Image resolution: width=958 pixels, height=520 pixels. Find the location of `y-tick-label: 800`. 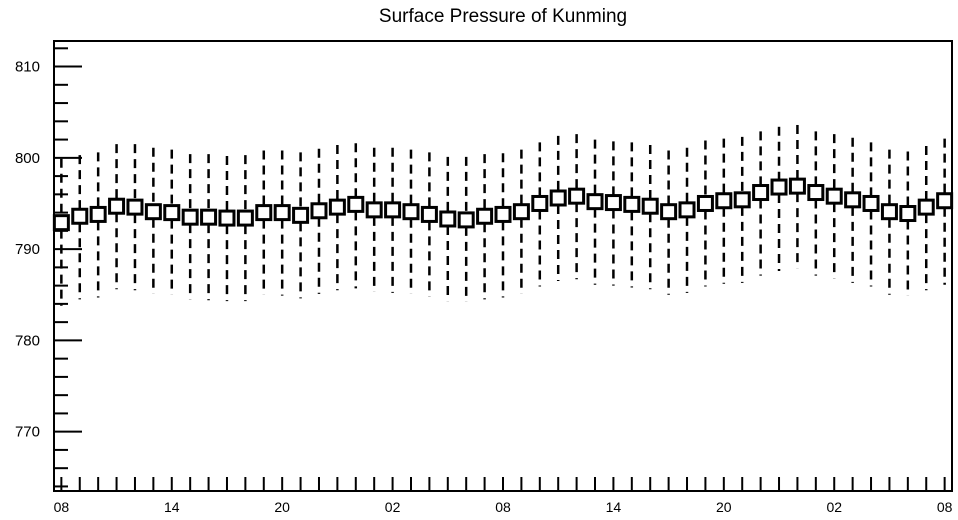

y-tick-label: 800 is located at coordinates (27, 158).